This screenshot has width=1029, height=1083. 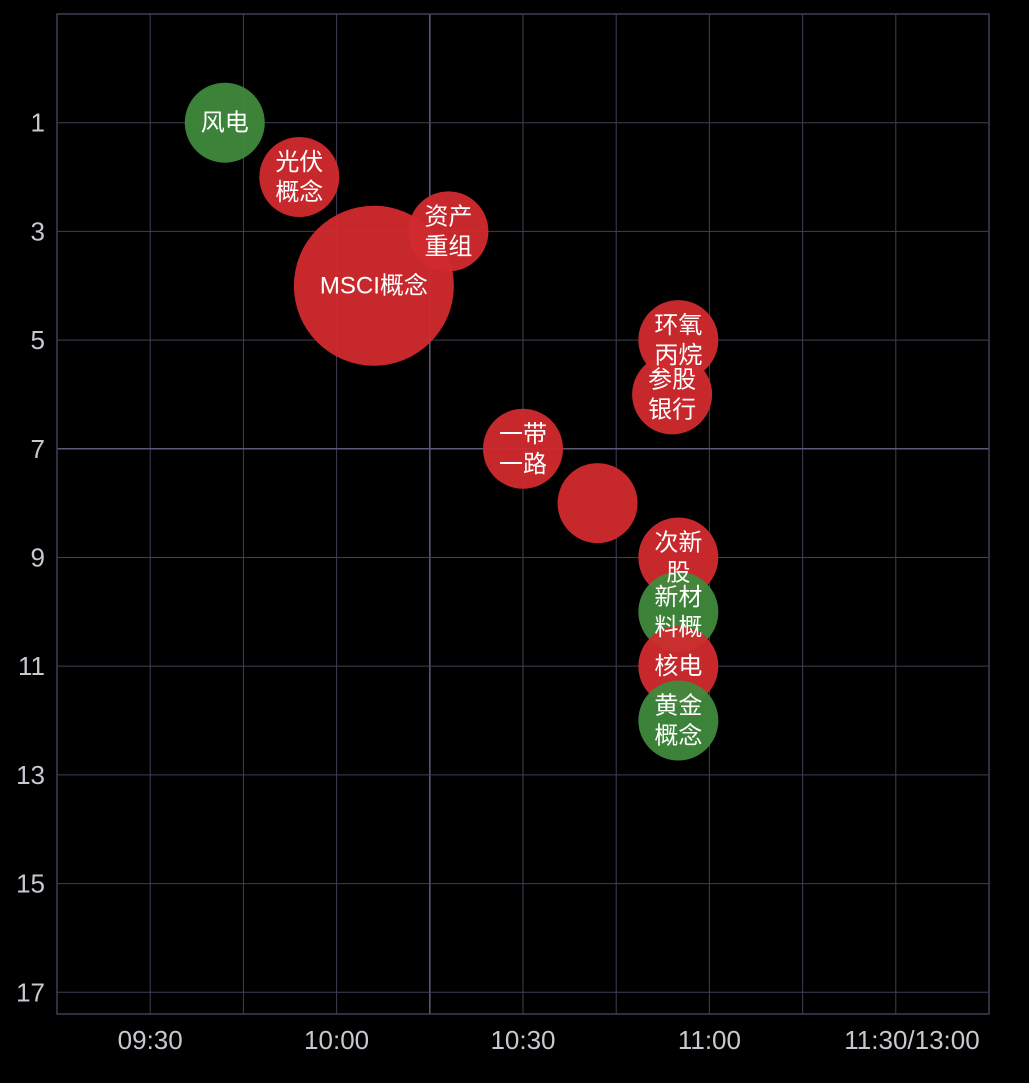 I want to click on bubble-label-line: 环氧, so click(x=678, y=325).